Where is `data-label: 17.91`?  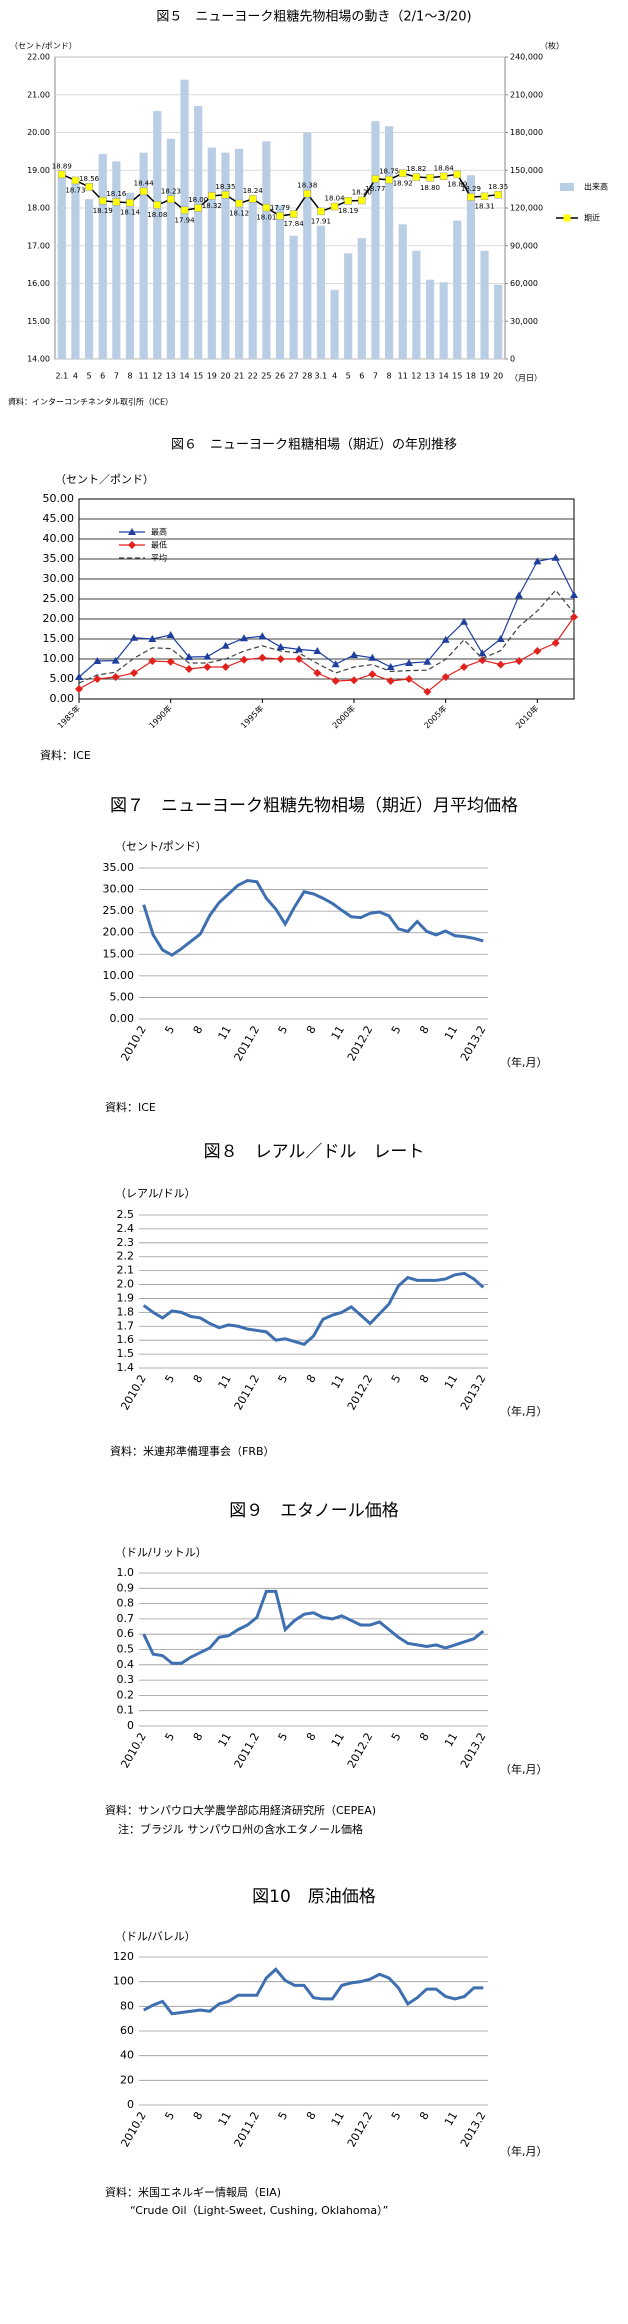
data-label: 17.91 is located at coordinates (321, 221).